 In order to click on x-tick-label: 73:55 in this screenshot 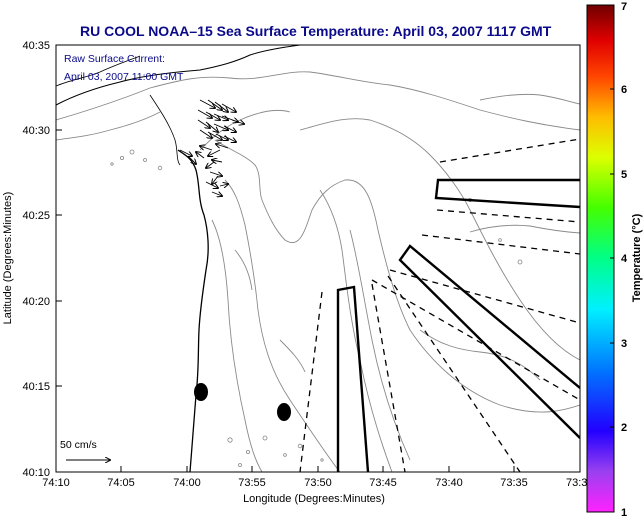, I will do `click(252, 483)`.